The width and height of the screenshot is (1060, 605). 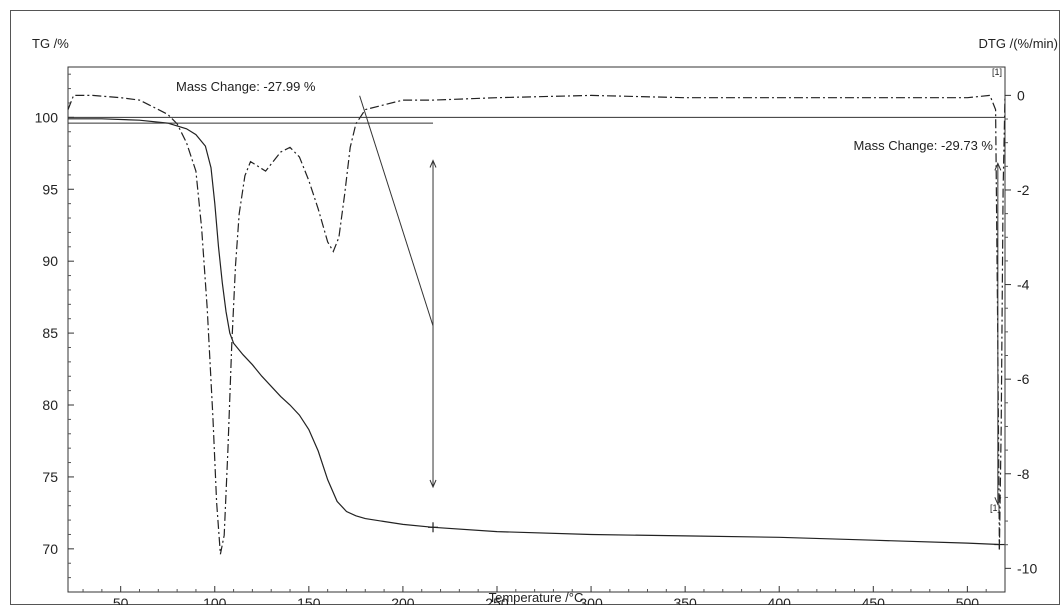 What do you see at coordinates (121, 600) in the screenshot?
I see `x-tick-label: 50` at bounding box center [121, 600].